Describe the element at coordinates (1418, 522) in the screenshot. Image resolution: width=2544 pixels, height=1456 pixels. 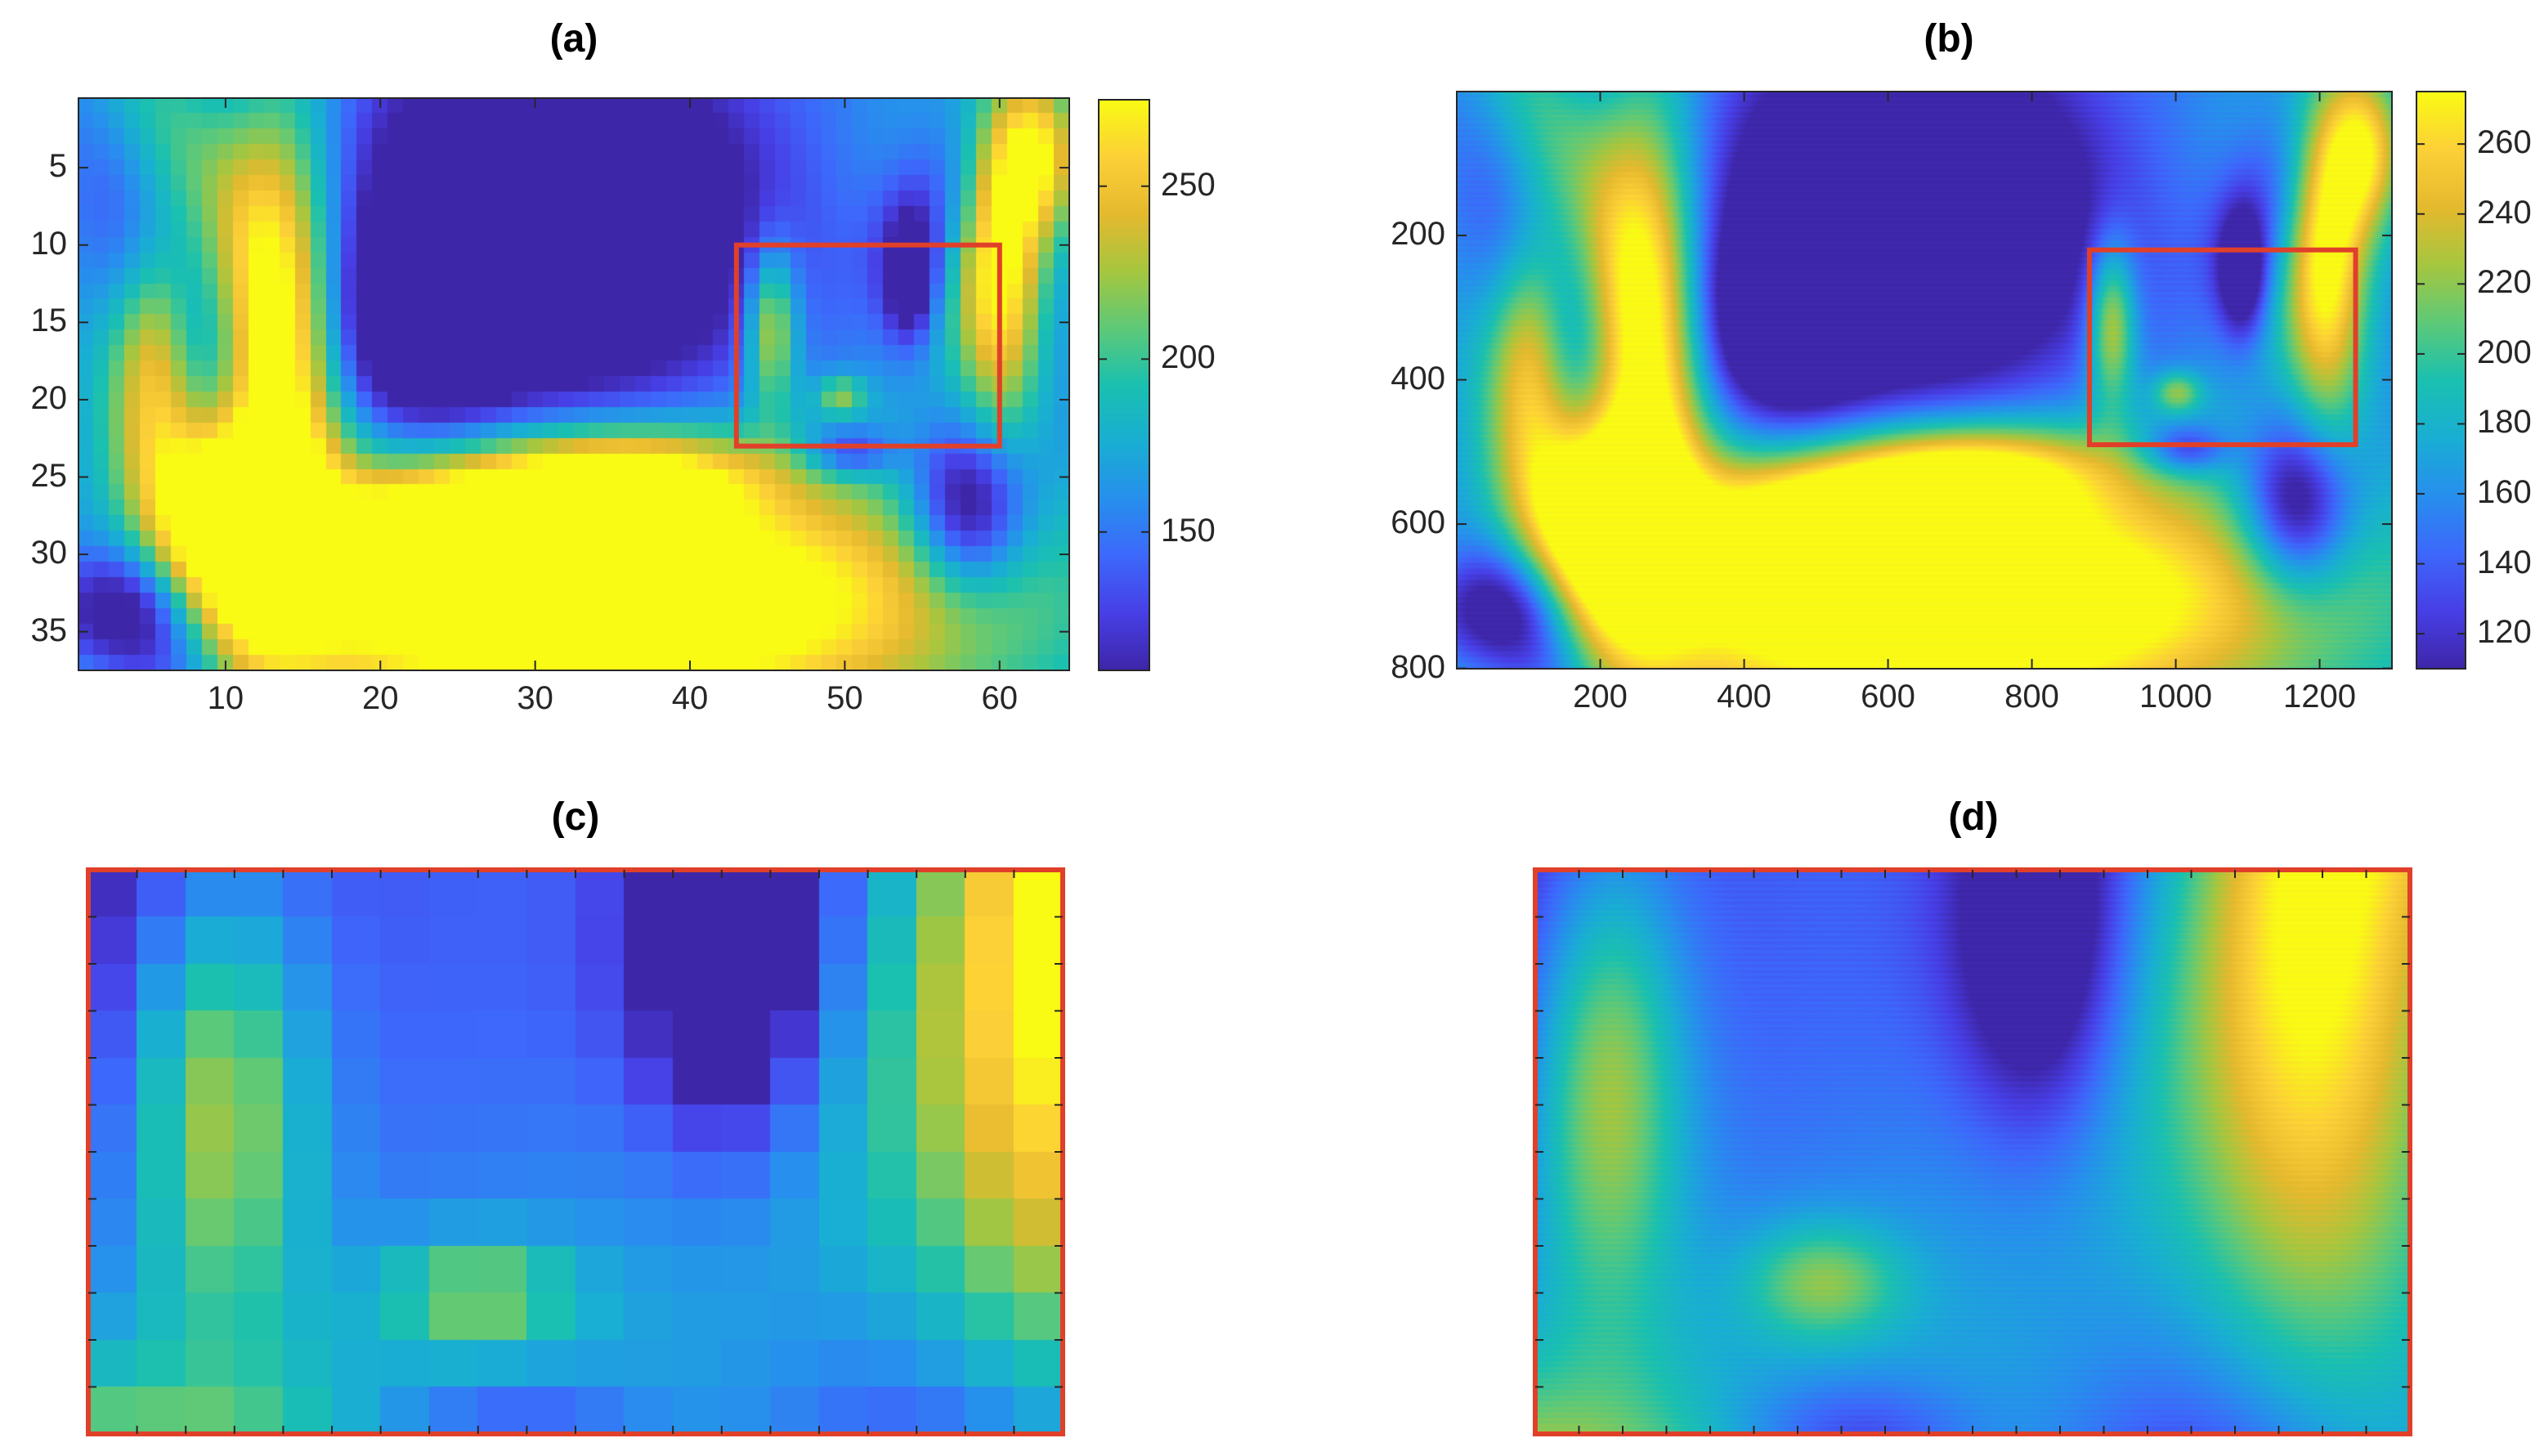
I see `y-tick-label: 600` at that location.